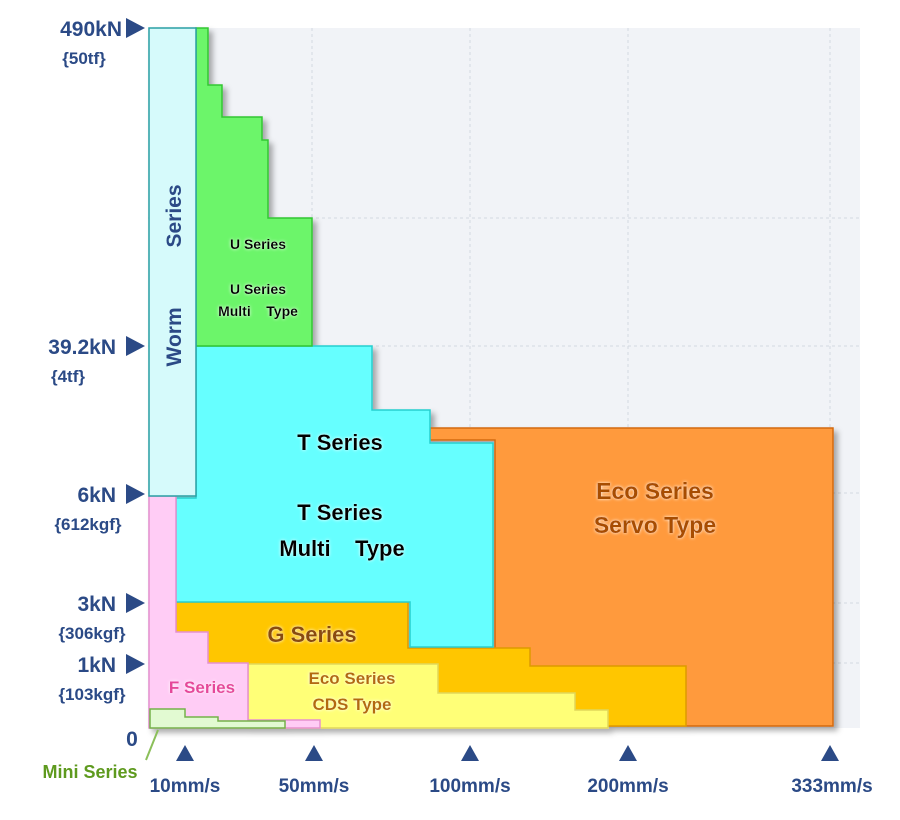  What do you see at coordinates (132, 739) in the screenshot?
I see `y-tick-label: 0` at bounding box center [132, 739].